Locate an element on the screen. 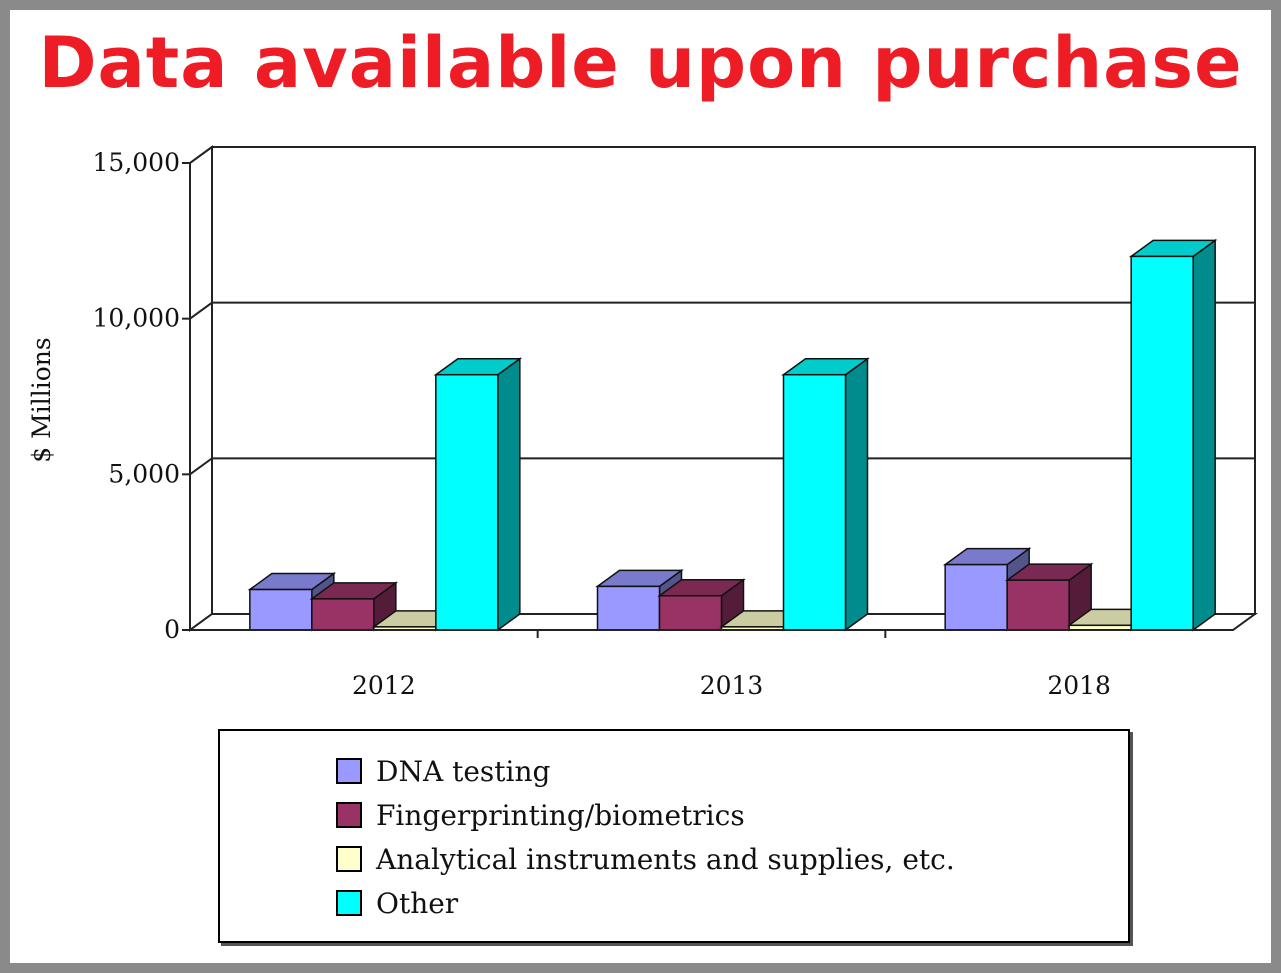  legend-item: DNA testing is located at coordinates (443, 771).